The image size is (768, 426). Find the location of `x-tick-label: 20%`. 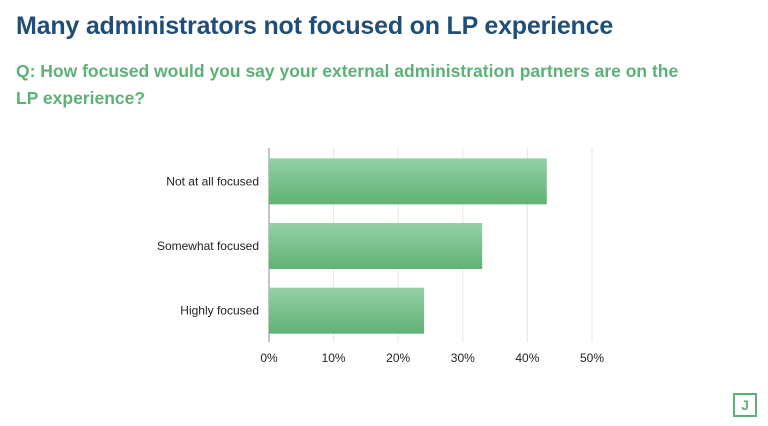

x-tick-label: 20% is located at coordinates (398, 358).